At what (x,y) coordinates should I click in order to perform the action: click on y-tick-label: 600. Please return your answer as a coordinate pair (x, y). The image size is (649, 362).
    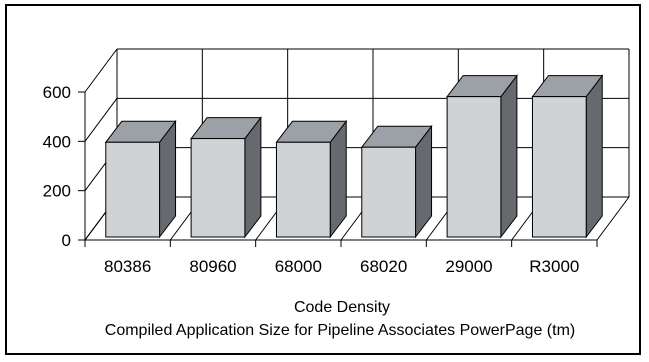
    Looking at the image, I should click on (57, 92).